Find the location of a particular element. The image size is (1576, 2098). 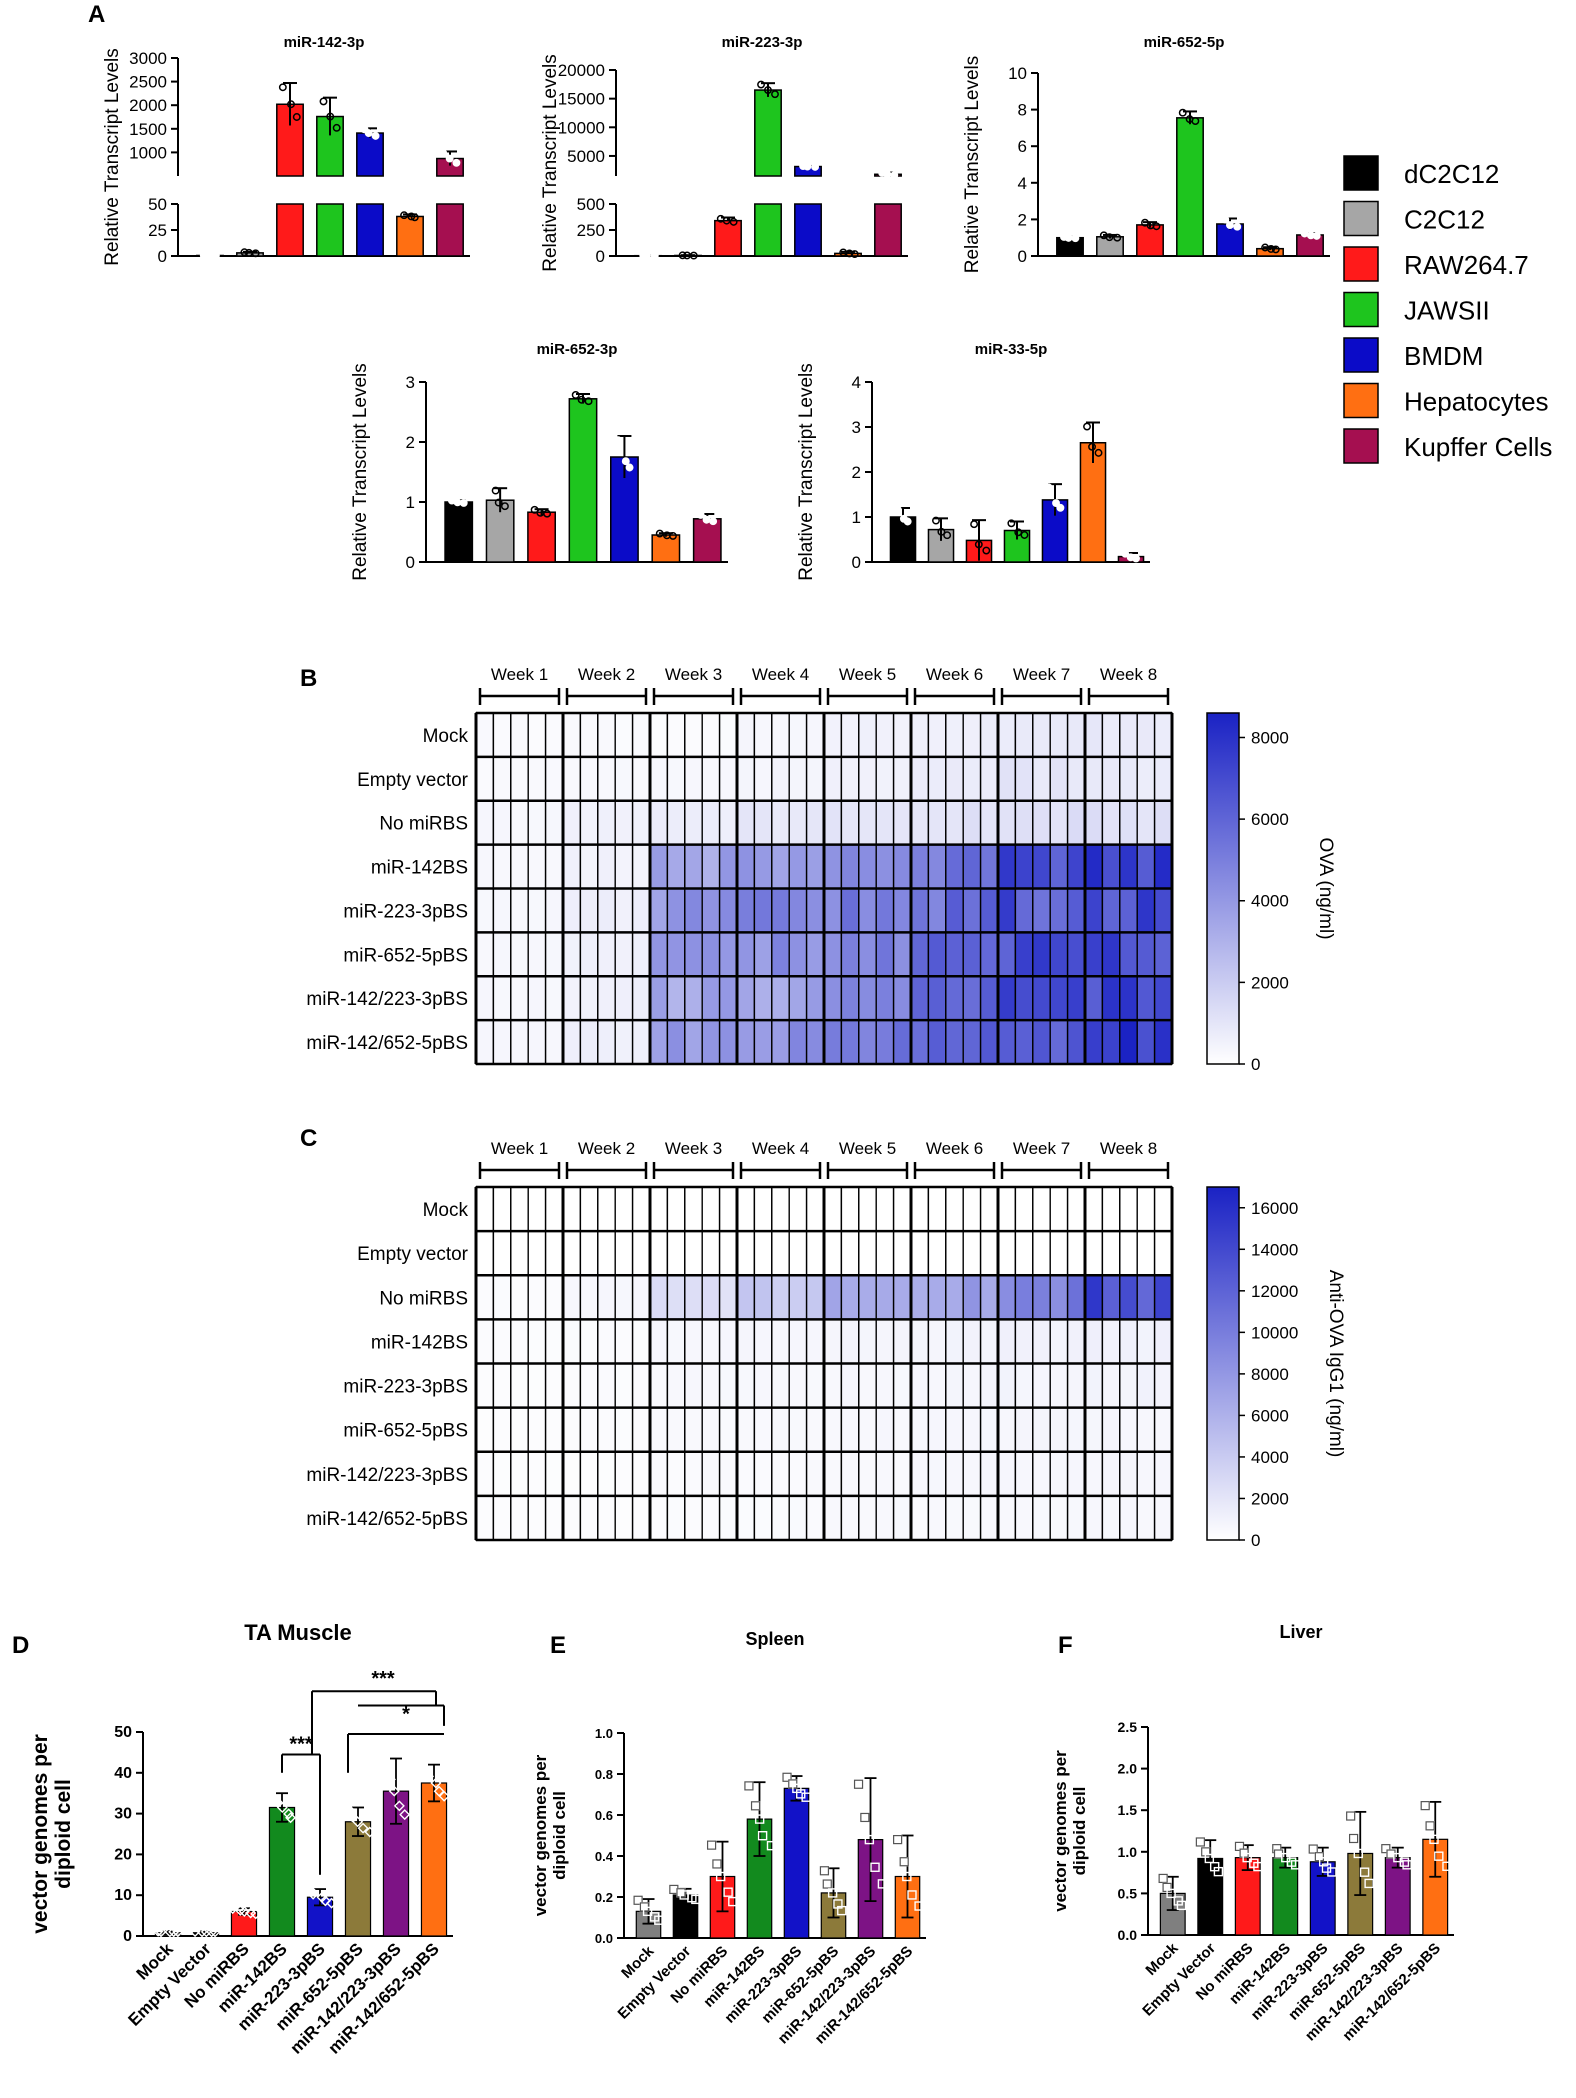

y-tick-label: 10 is located at coordinates (123, 1895).